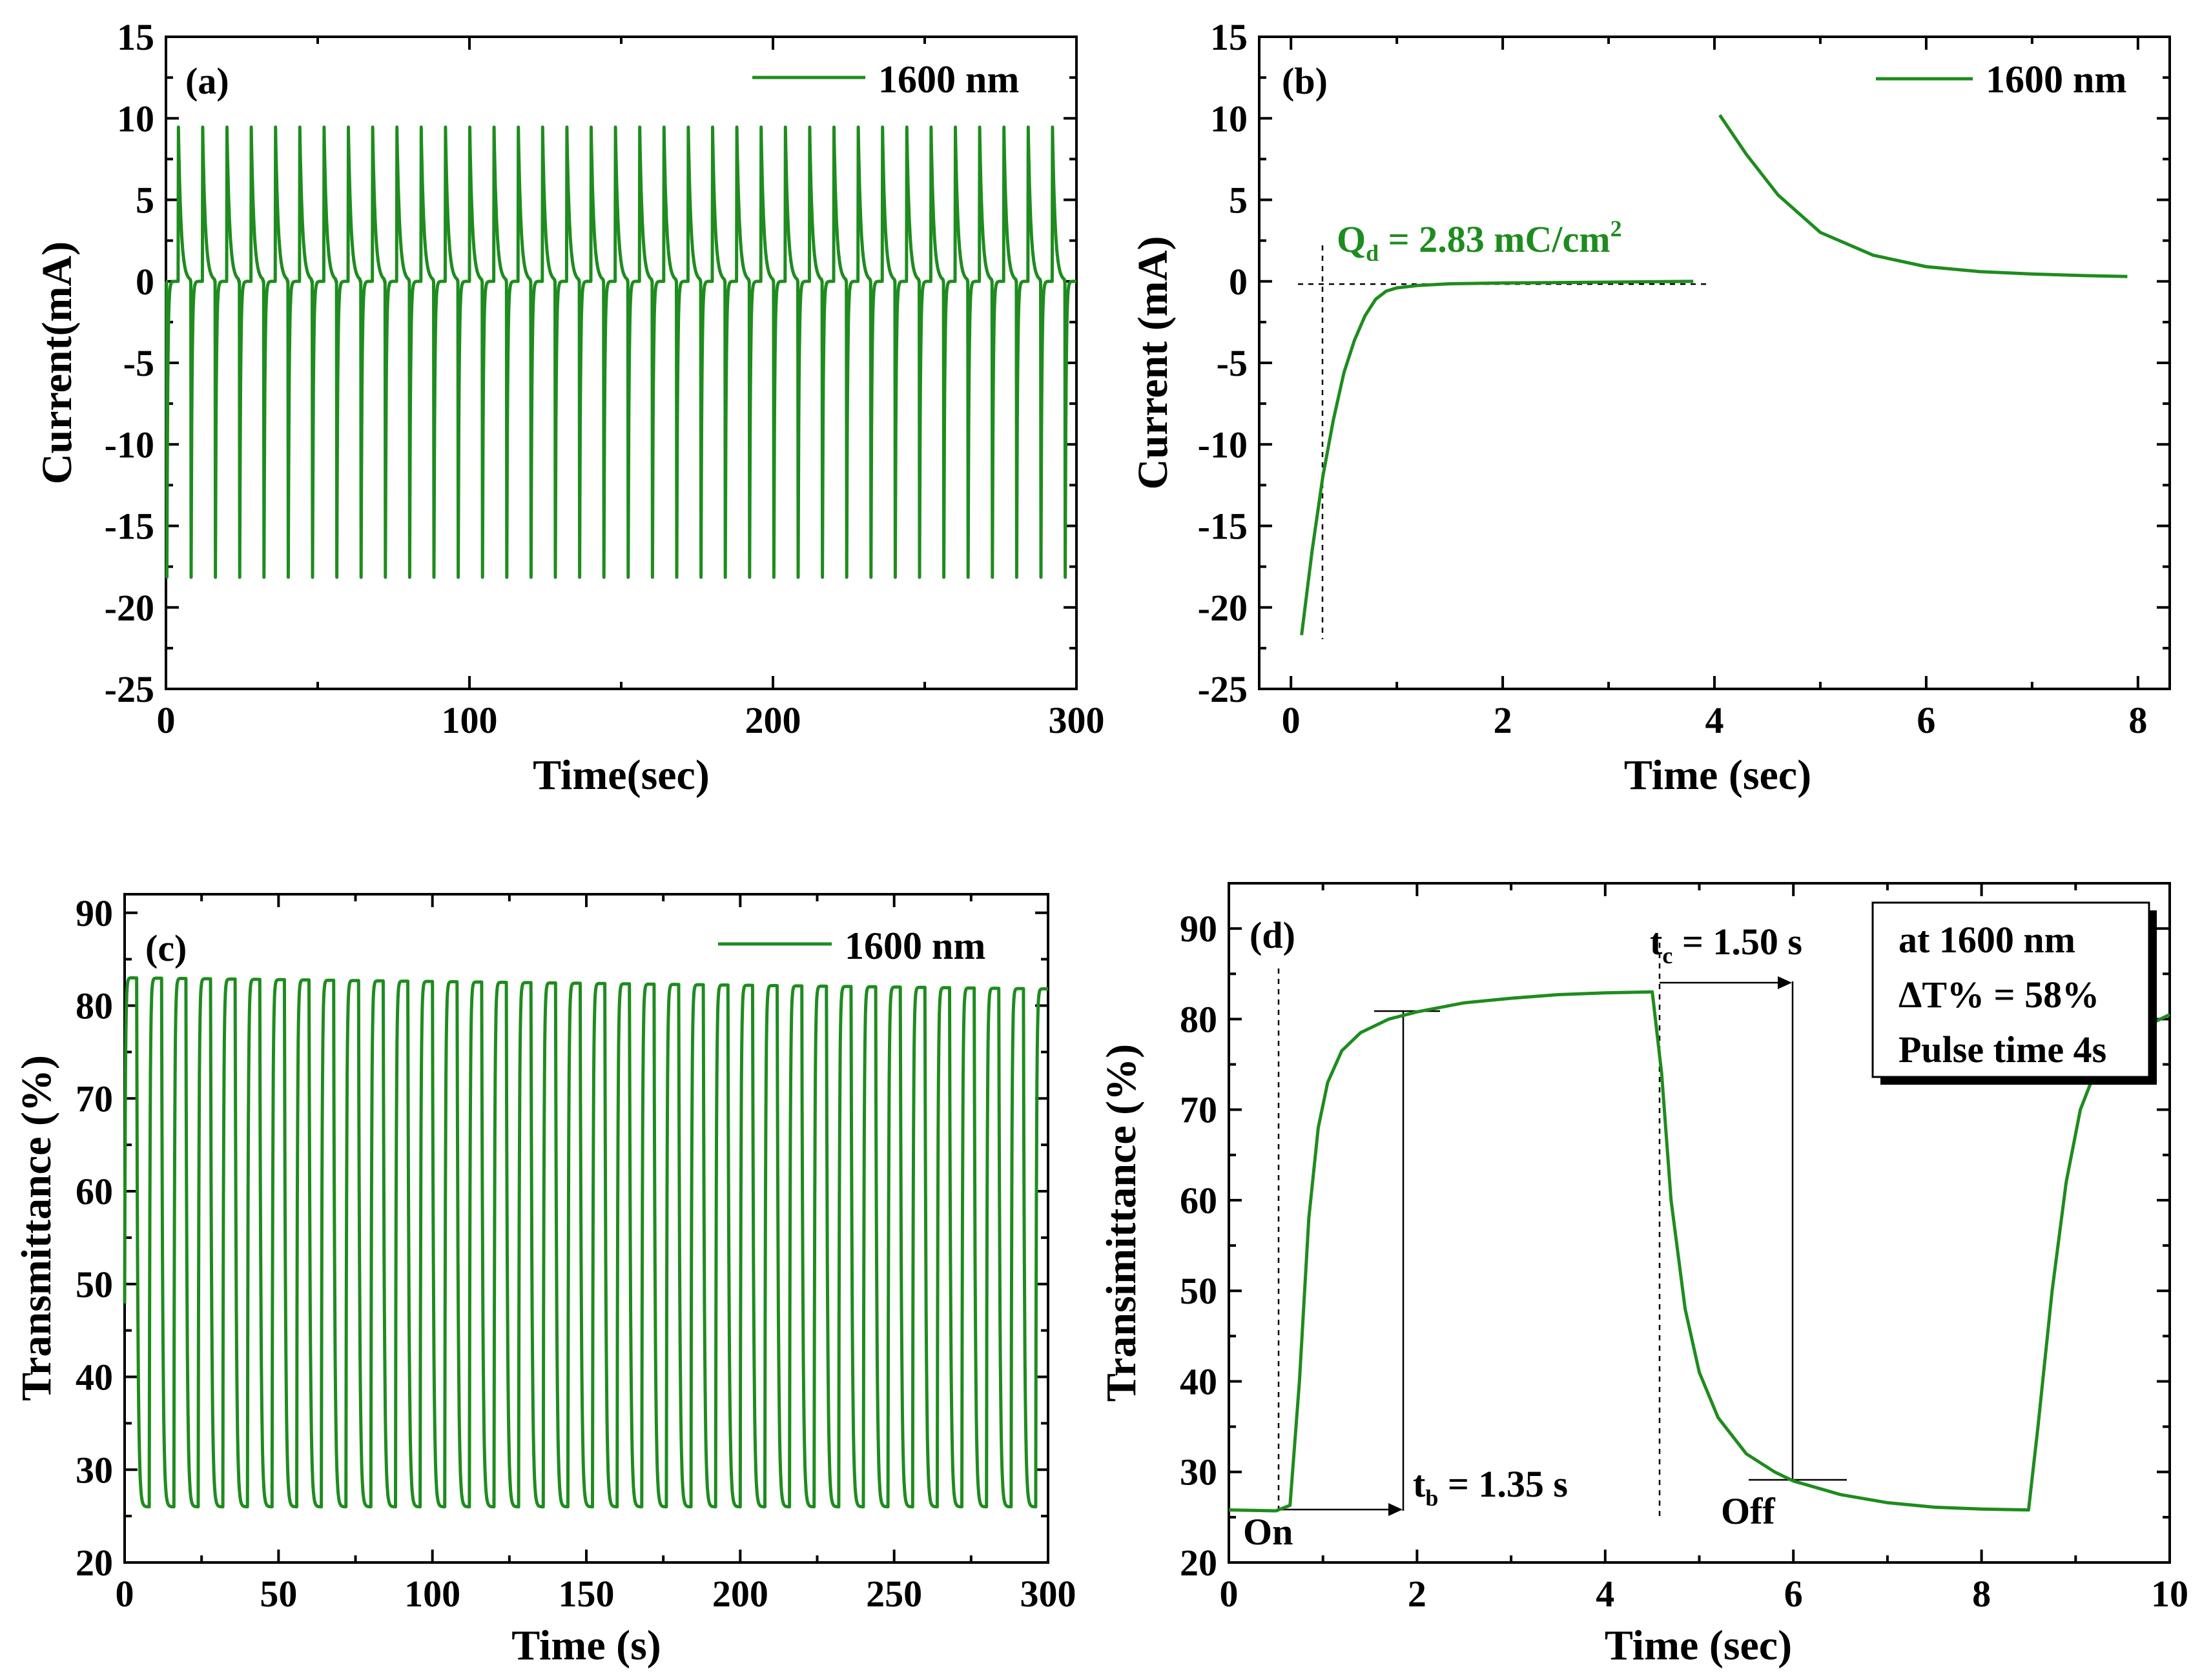 This screenshot has width=2202, height=1680. What do you see at coordinates (94, 1099) in the screenshot?
I see `y-tick-label: 70` at bounding box center [94, 1099].